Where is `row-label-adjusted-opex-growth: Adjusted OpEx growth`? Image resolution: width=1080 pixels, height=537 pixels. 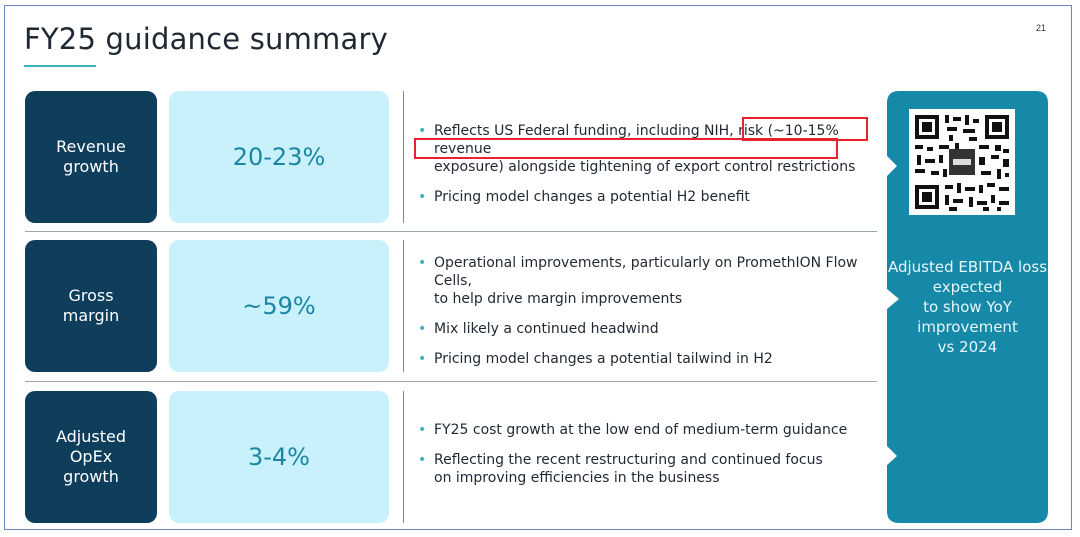
row-label-adjusted-opex-growth: Adjusted OpEx growth is located at coordinates (91, 457).